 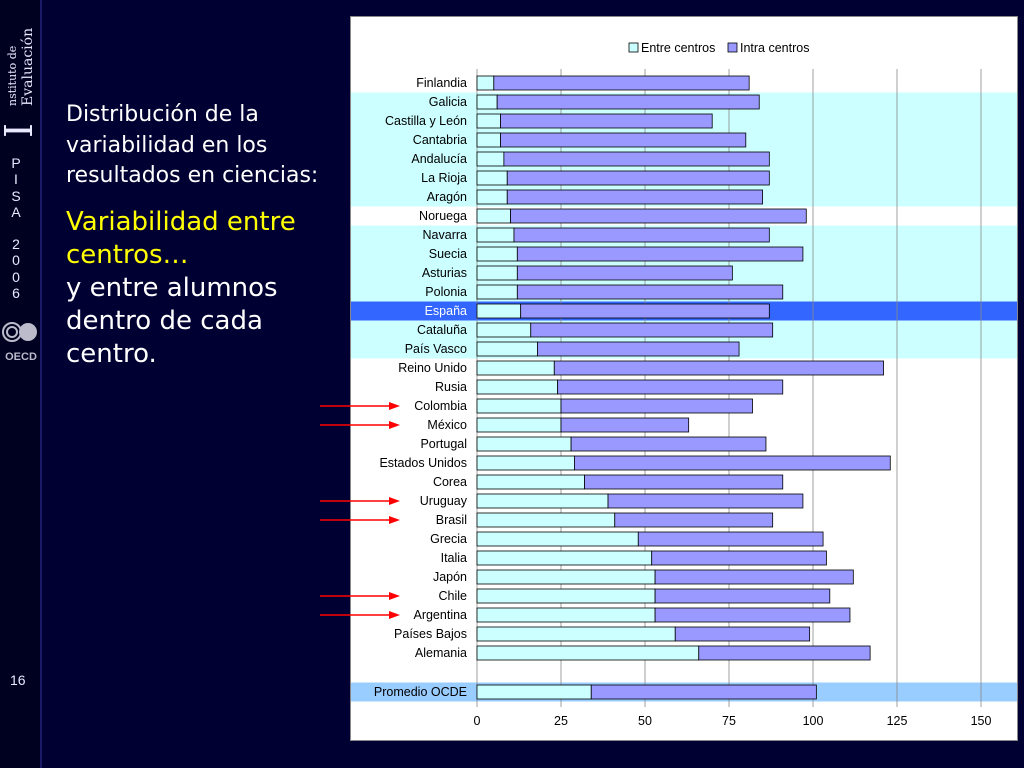 What do you see at coordinates (444, 273) in the screenshot?
I see `category-label: Asturias` at bounding box center [444, 273].